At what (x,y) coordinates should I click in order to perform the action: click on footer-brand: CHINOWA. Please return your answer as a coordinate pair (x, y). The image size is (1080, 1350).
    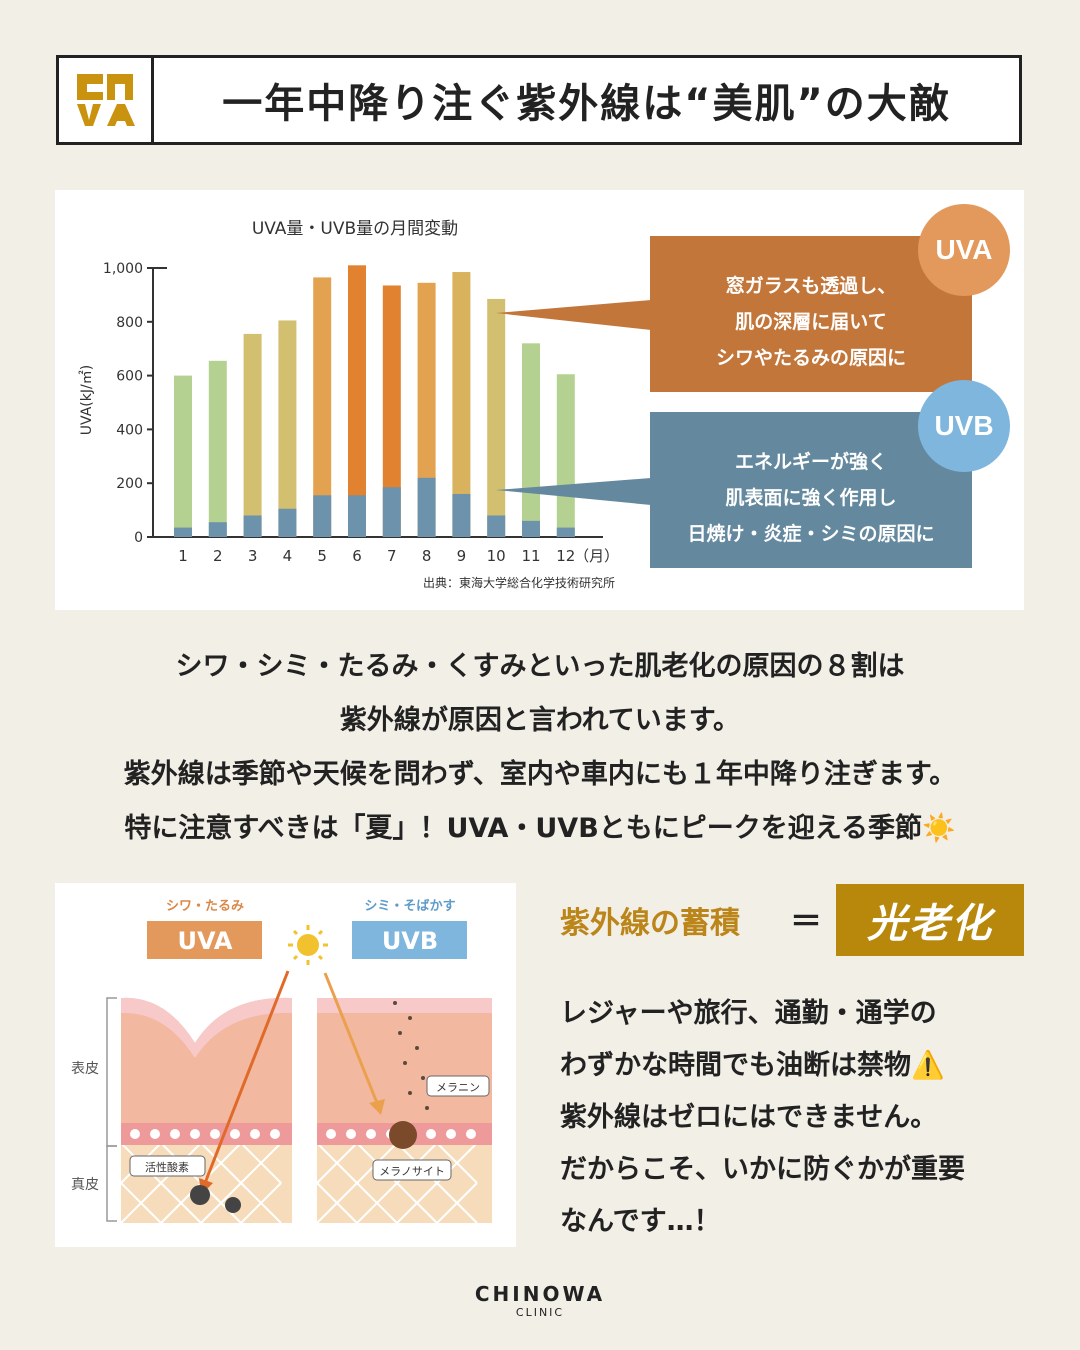
    Looking at the image, I should click on (540, 1294).